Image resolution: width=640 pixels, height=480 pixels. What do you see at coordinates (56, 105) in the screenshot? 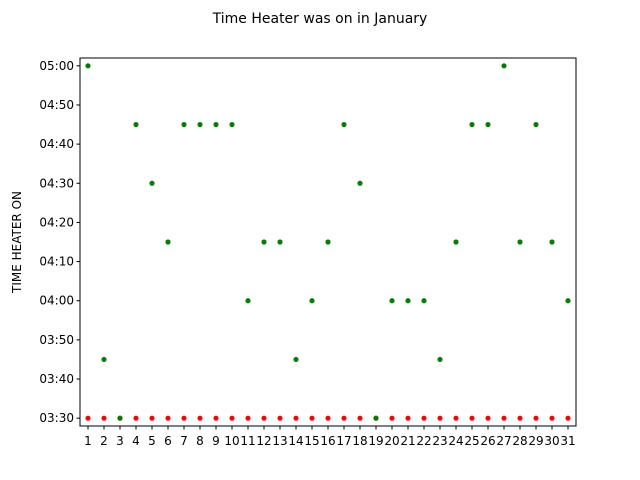
I see `y-tick-label: 04:50` at bounding box center [56, 105].